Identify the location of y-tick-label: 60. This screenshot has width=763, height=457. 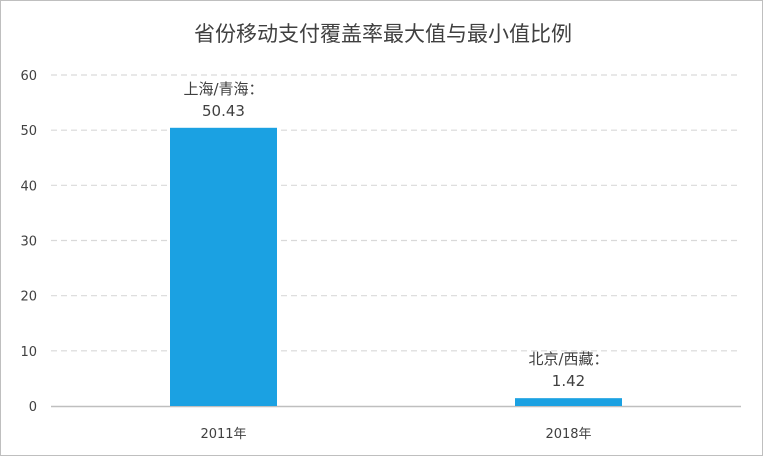
(28, 76).